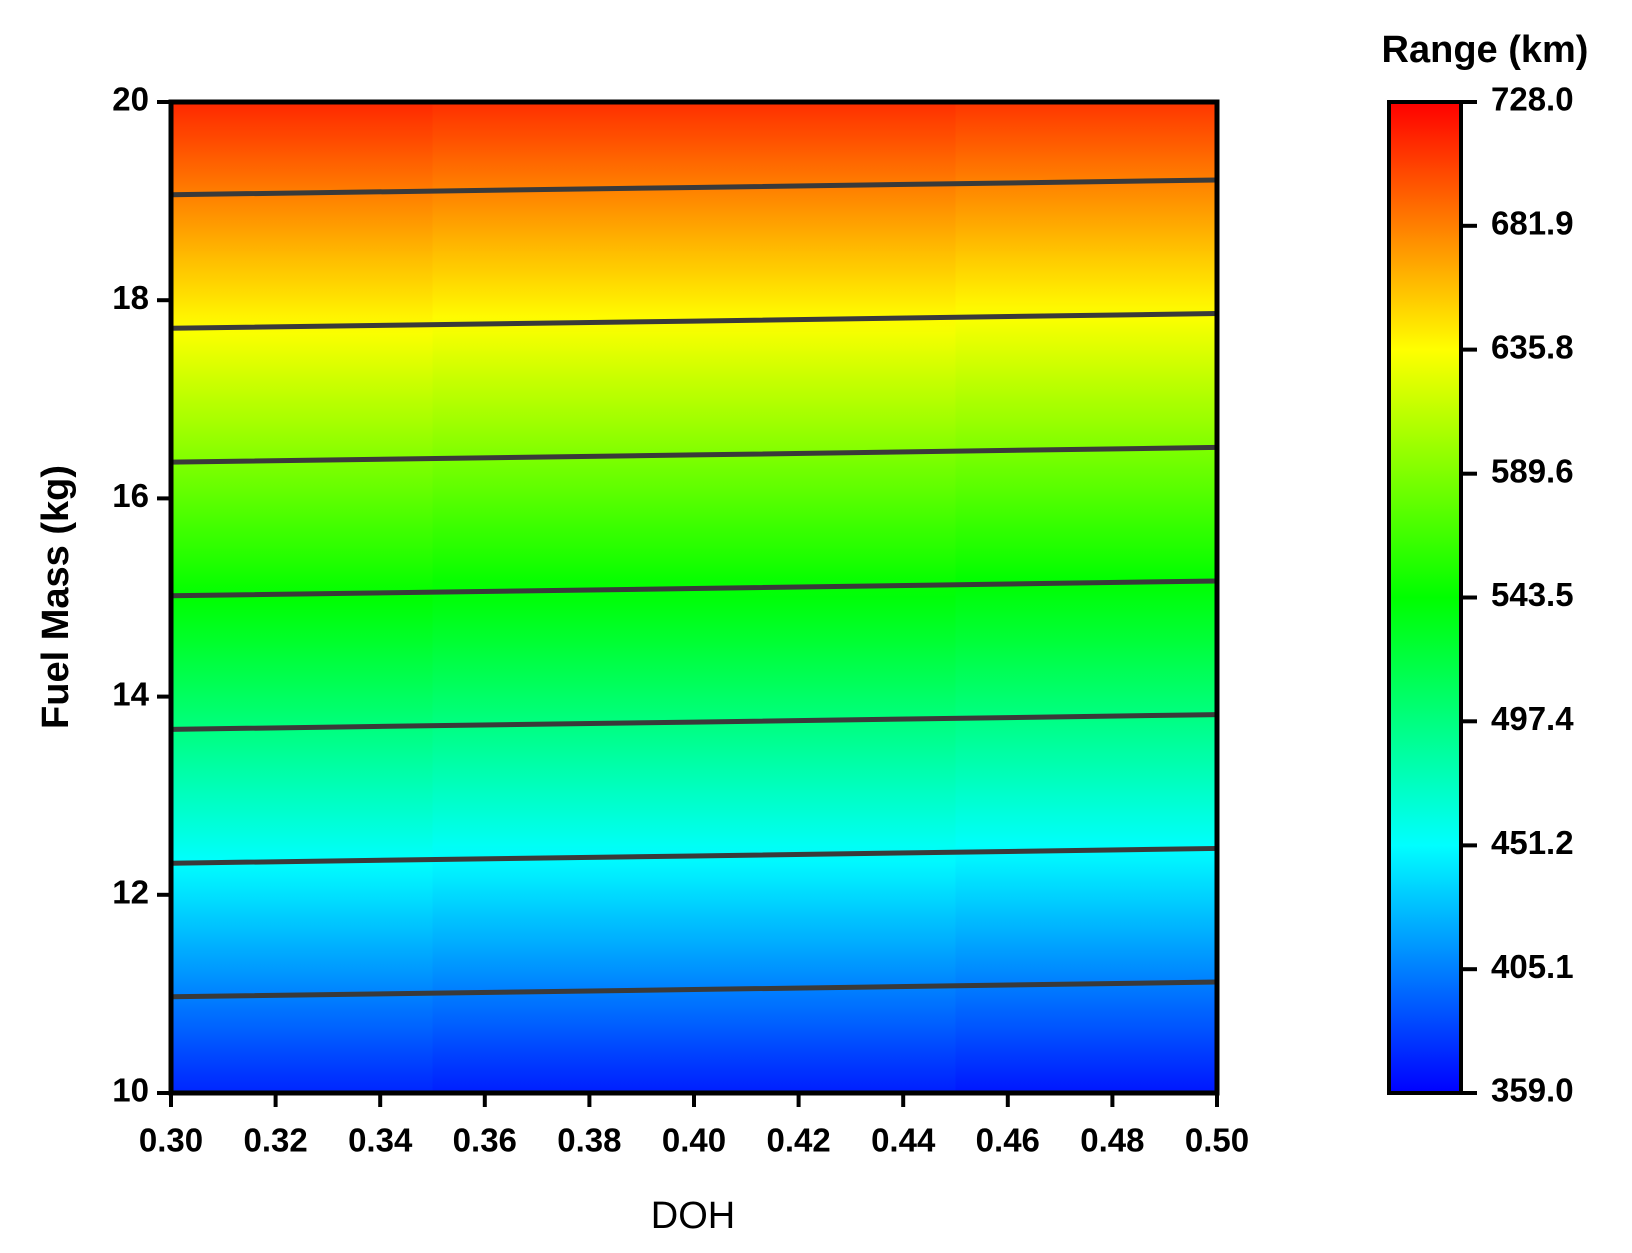  I want to click on y-tick-label: 20, so click(130, 99).